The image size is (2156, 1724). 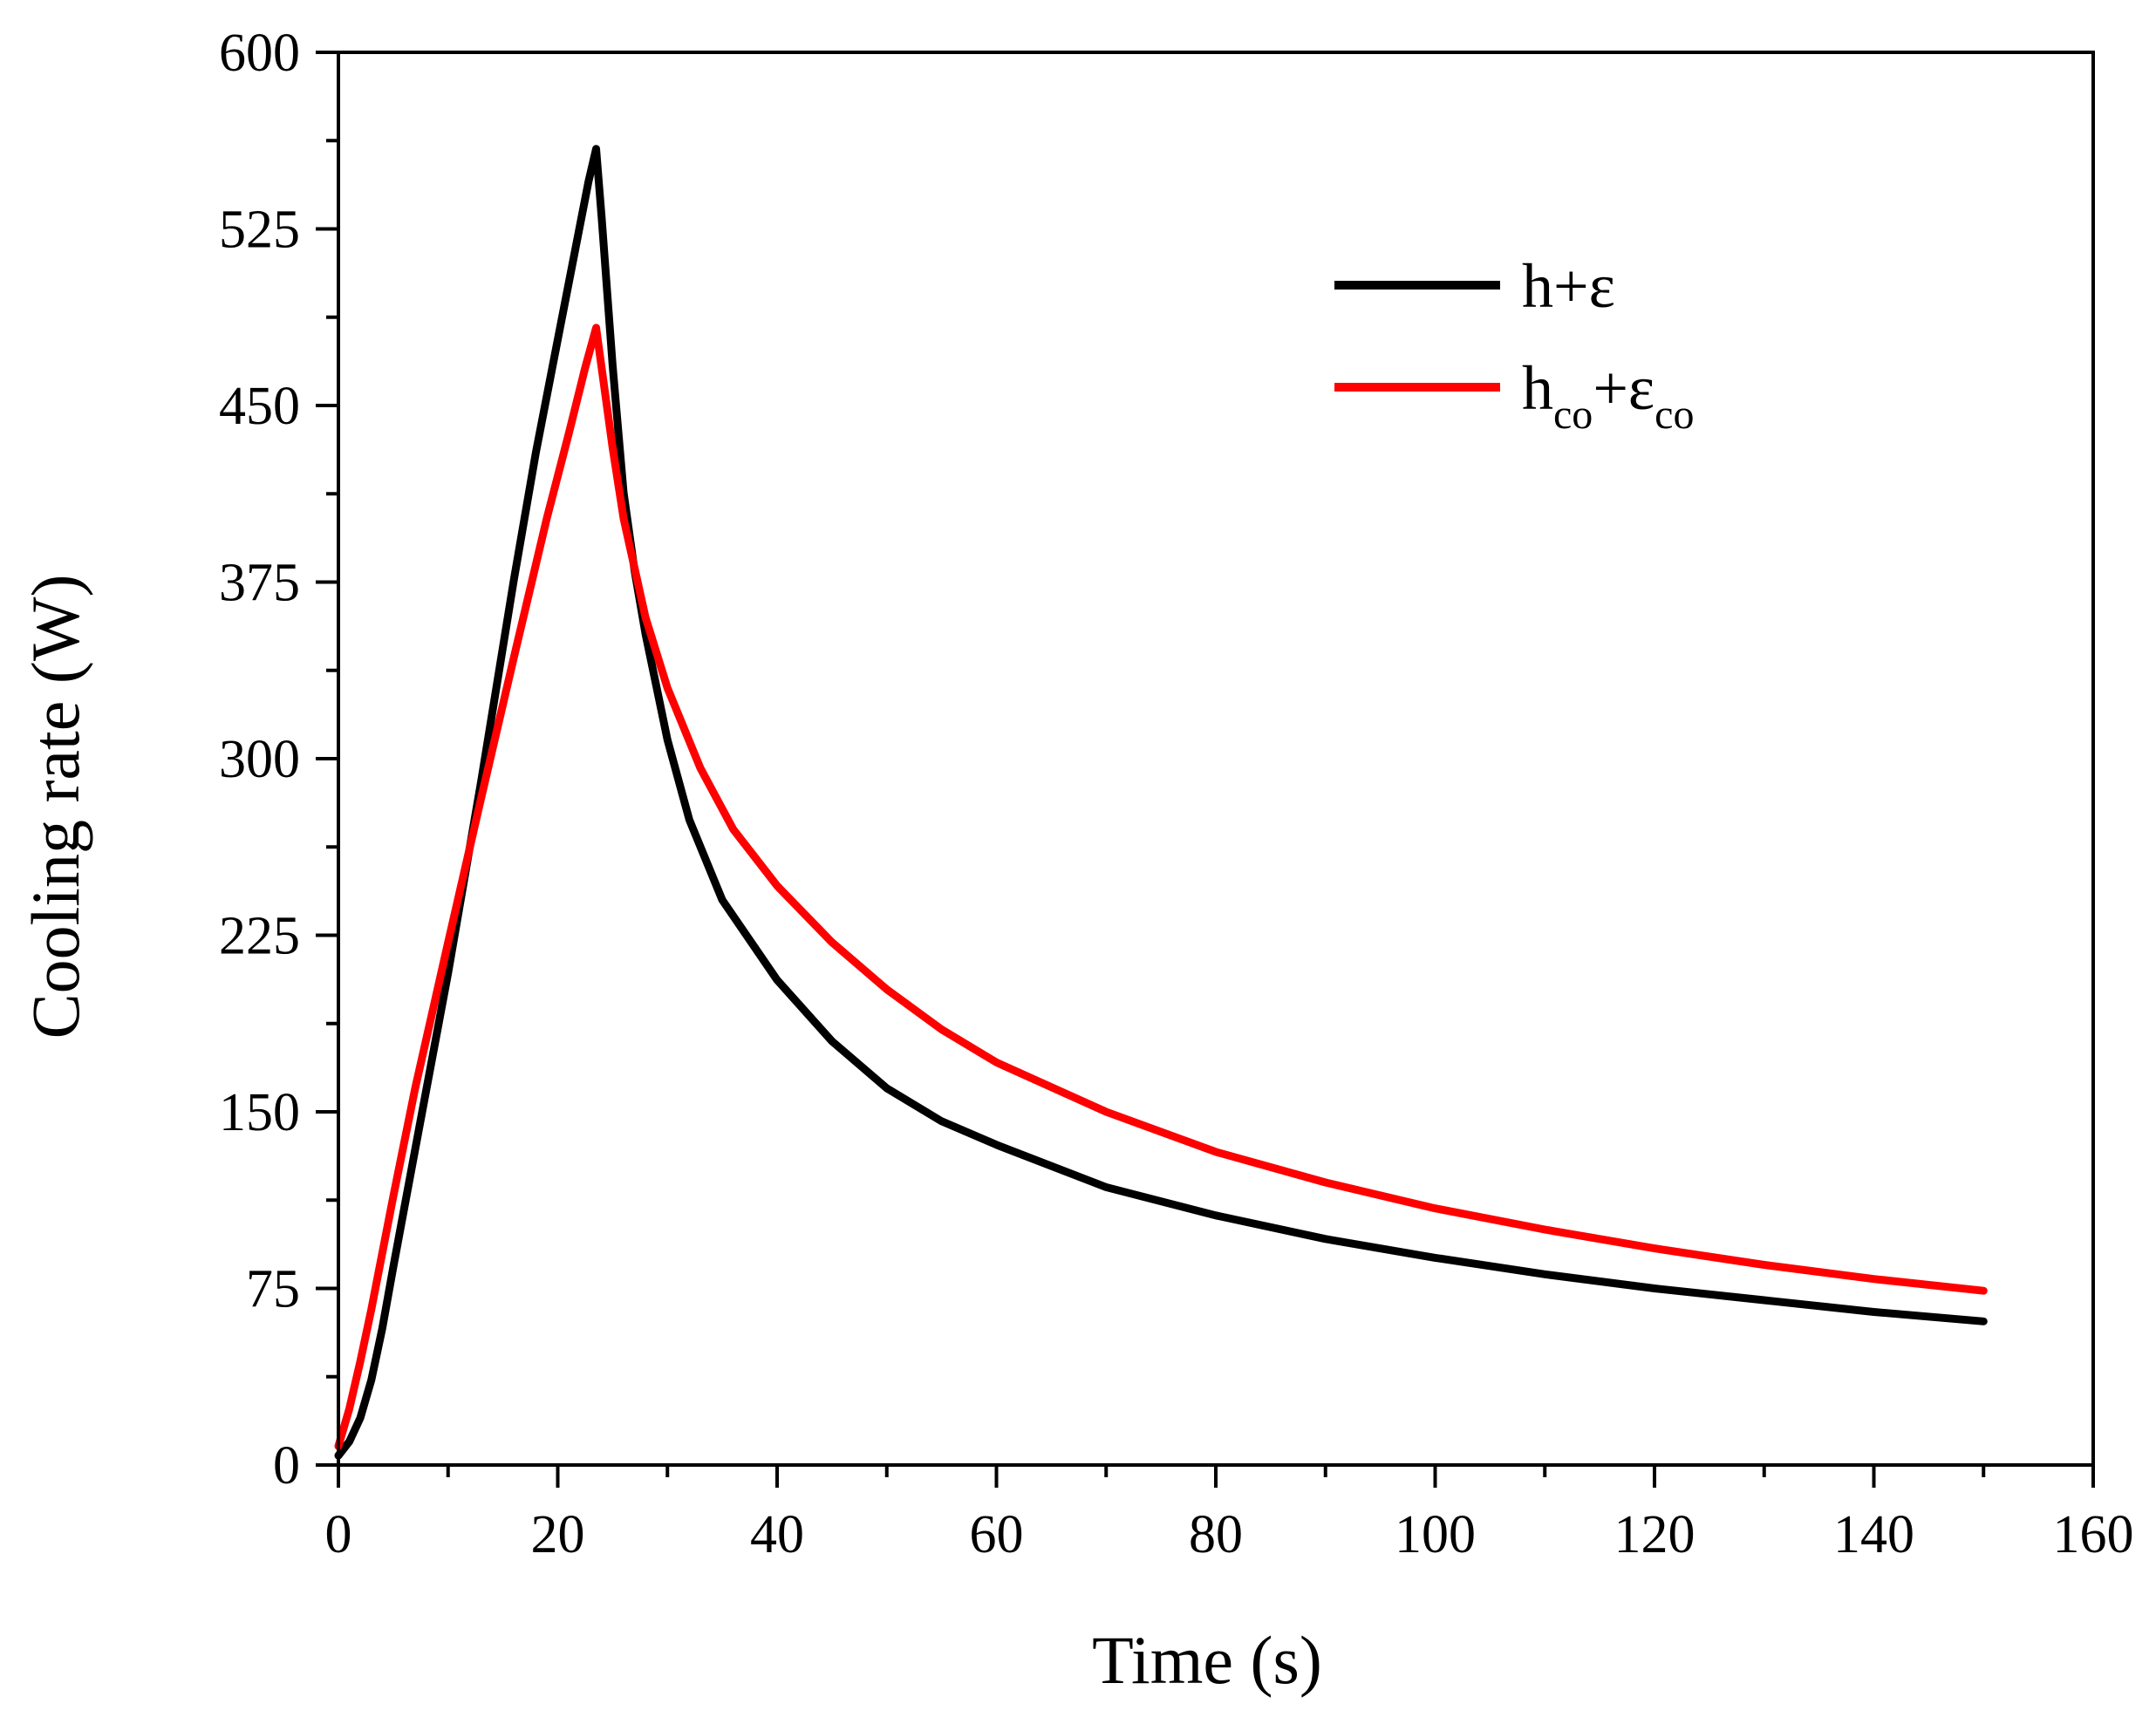 I want to click on y-ticks-group: 0 75 150 225 300 375 450 525 600, so click(x=278, y=760).